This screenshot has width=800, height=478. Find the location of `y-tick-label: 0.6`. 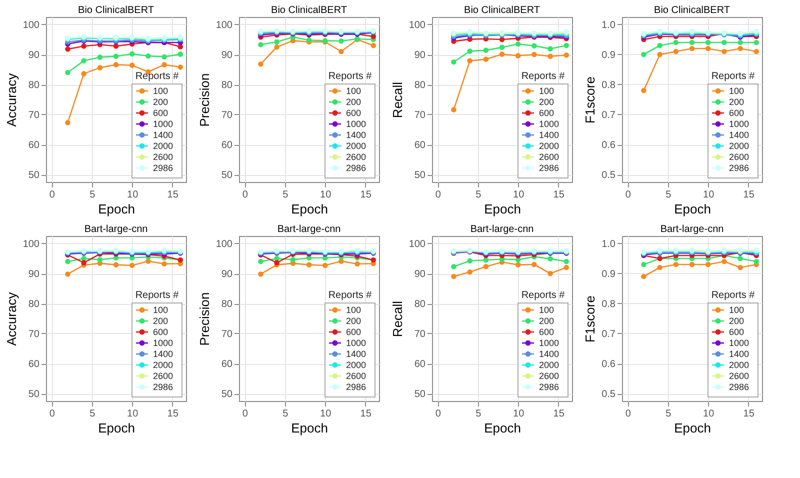

y-tick-label: 0.6 is located at coordinates (609, 145).